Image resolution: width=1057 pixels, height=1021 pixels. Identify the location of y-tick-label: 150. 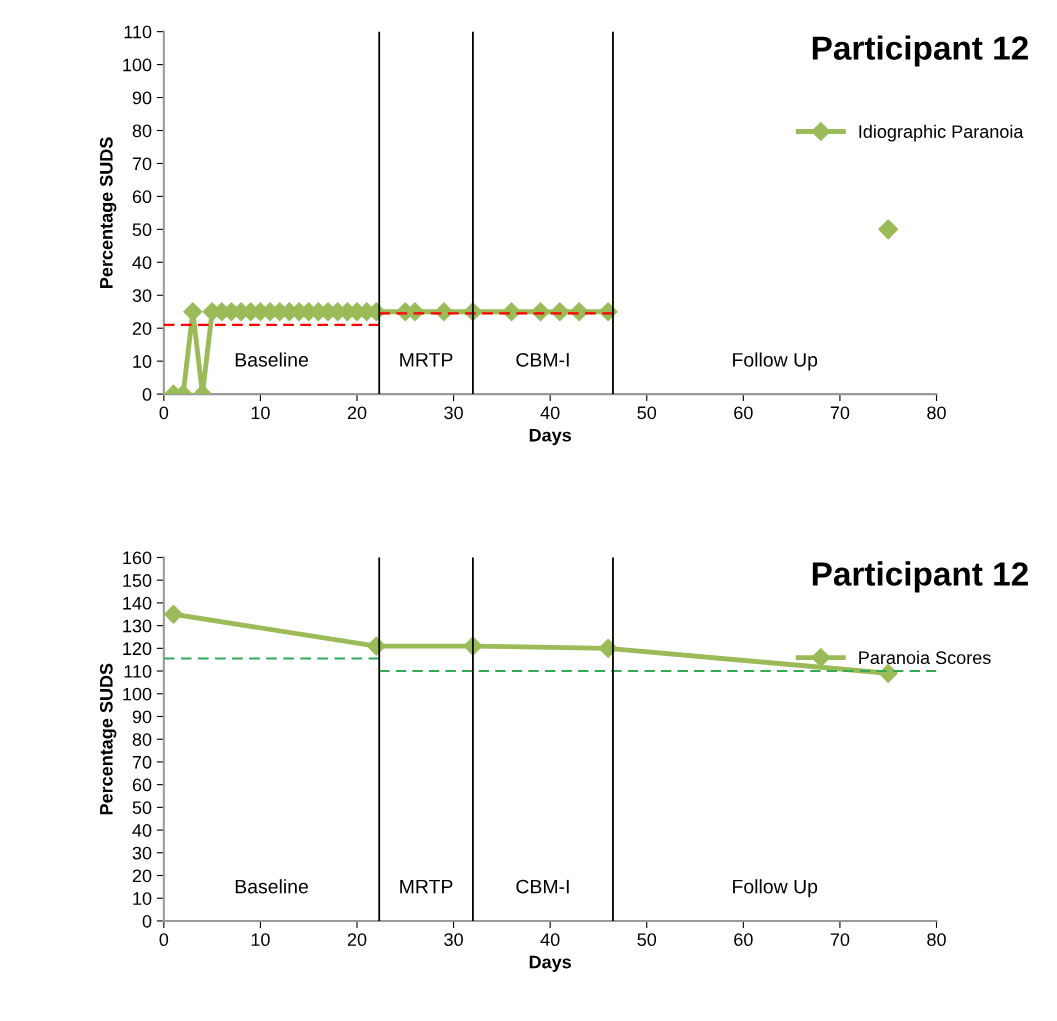
(137, 580).